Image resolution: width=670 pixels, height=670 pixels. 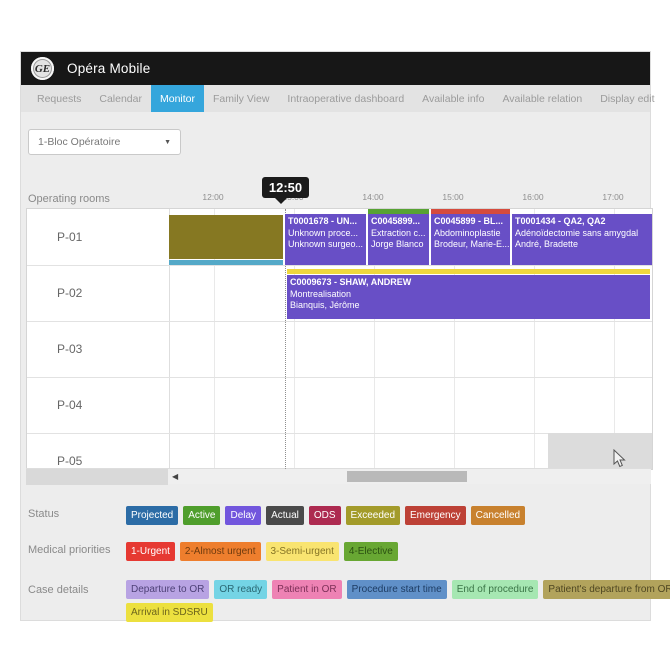 I want to click on legend-badge-procedure-start-time: Procedure start time, so click(x=396, y=589).